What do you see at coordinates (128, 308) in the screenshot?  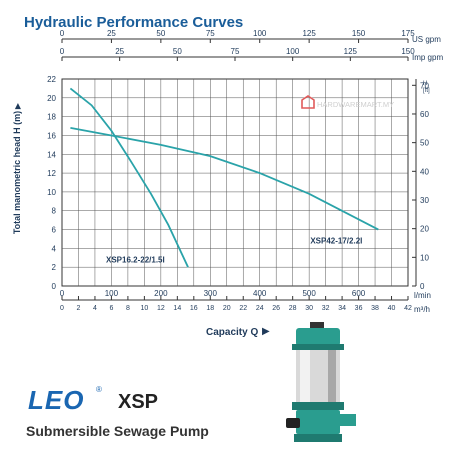 I see `x-tick-label: 8` at bounding box center [128, 308].